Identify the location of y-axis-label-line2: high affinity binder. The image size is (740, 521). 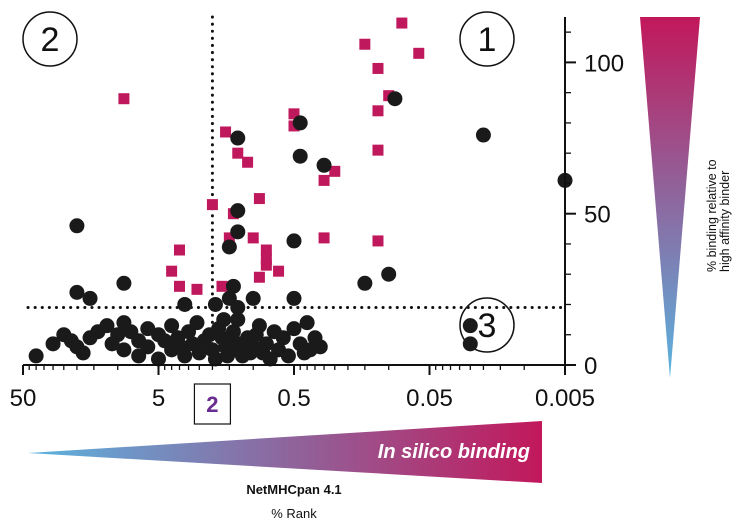
(725, 221).